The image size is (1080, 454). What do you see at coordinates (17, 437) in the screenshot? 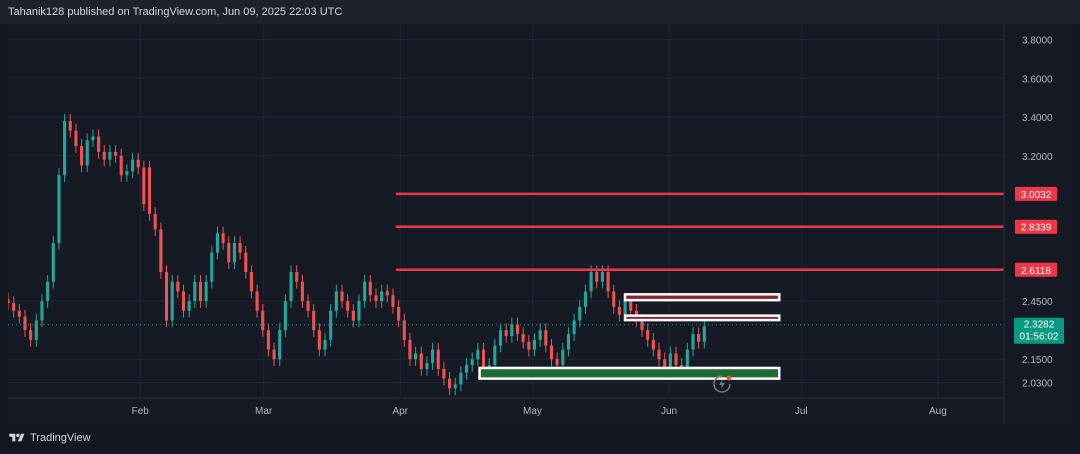
I see `tradingview-logo-icon` at bounding box center [17, 437].